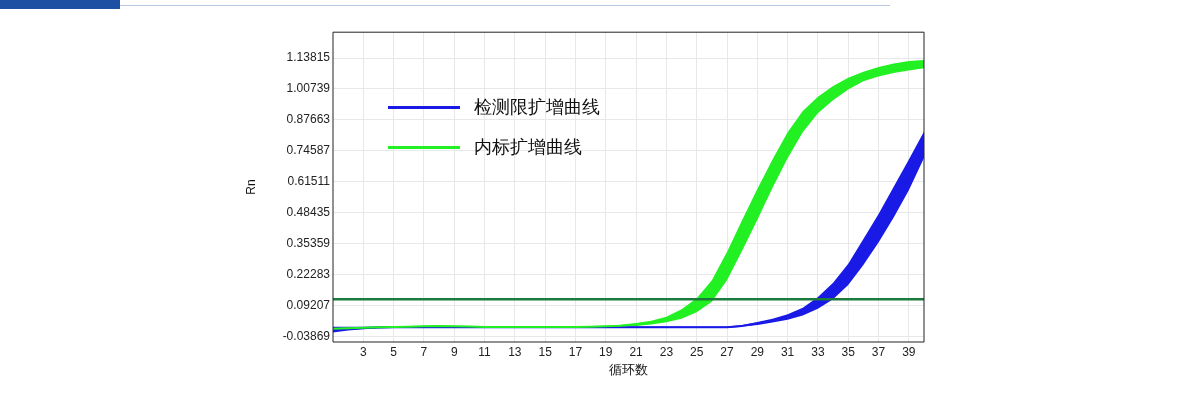  What do you see at coordinates (545, 351) in the screenshot?
I see `x-tick-label: 15` at bounding box center [545, 351].